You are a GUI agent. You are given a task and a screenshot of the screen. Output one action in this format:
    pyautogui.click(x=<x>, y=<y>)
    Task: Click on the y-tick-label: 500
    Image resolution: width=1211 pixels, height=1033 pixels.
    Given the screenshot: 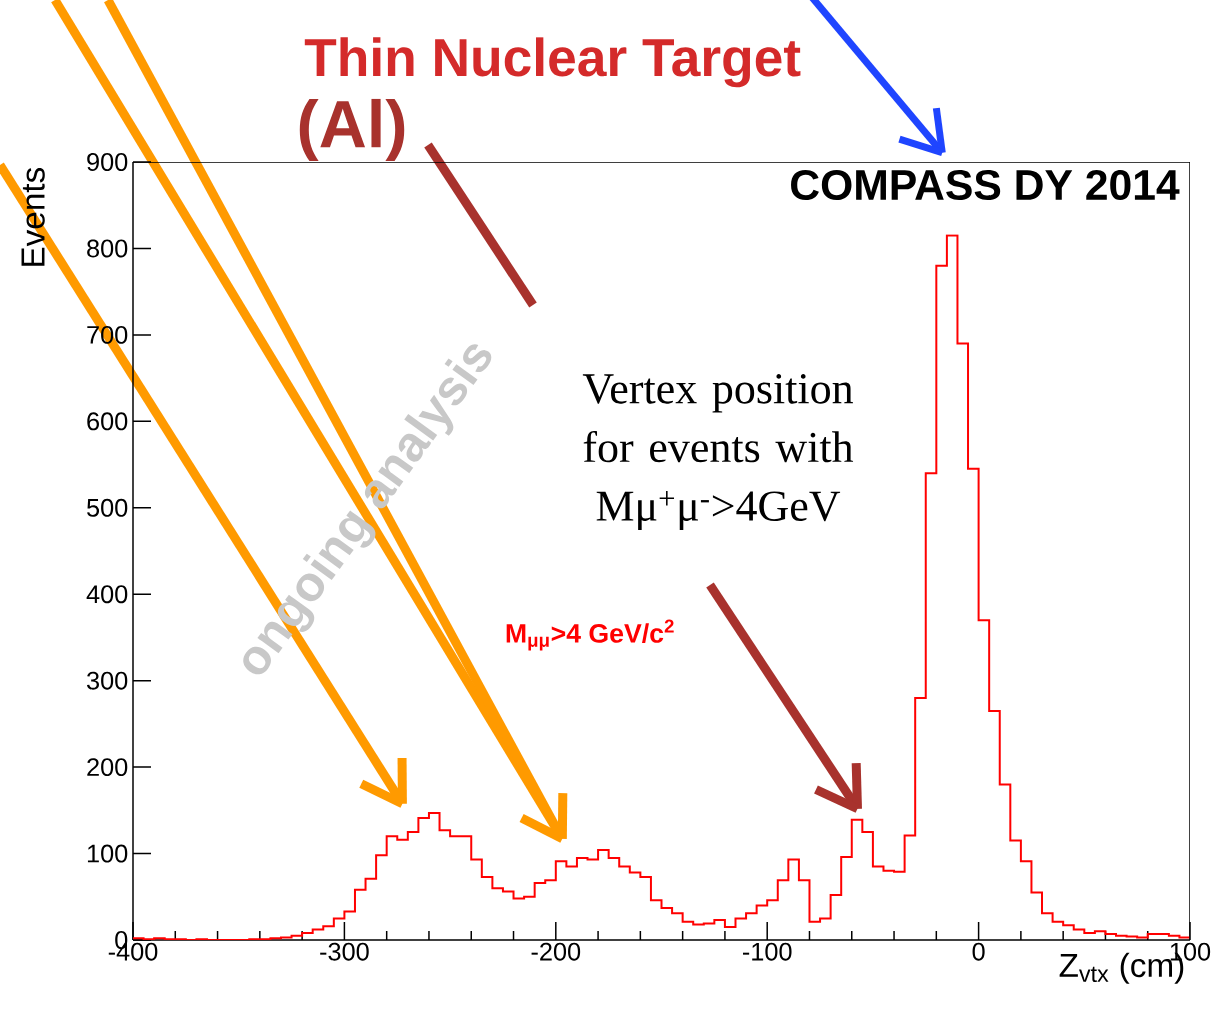 What is the action you would take?
    pyautogui.click(x=107, y=507)
    